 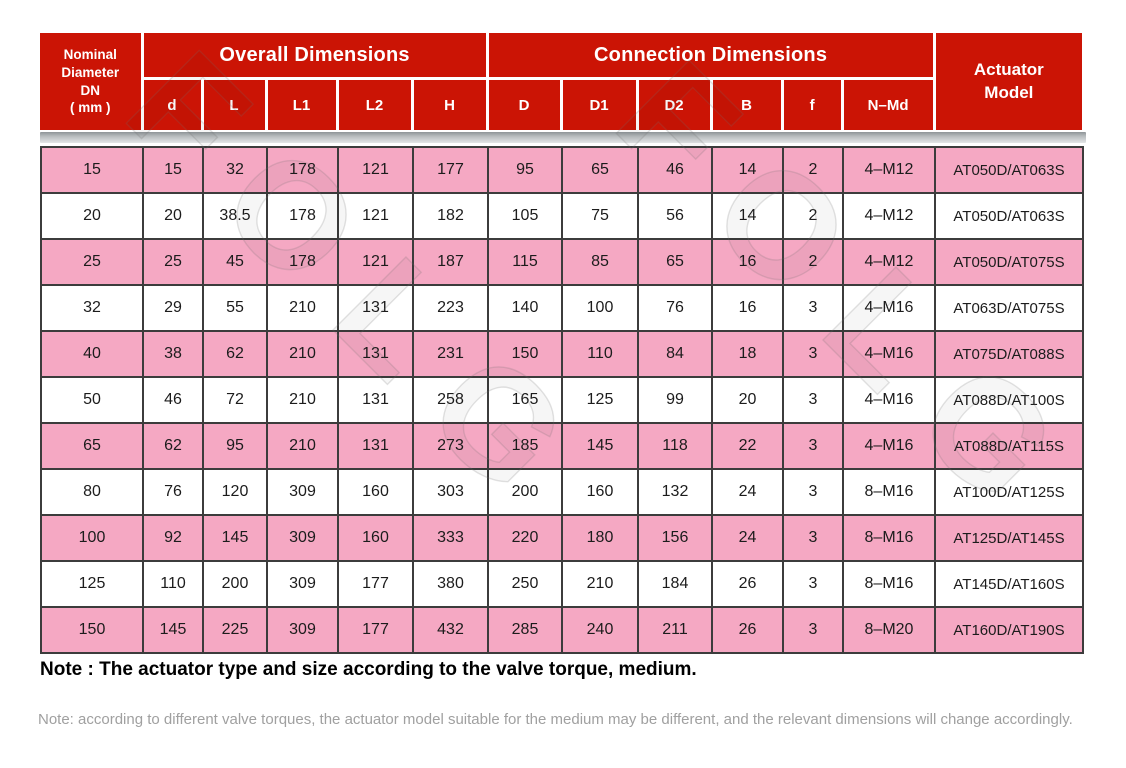 I want to click on table-cell: 177, so click(x=375, y=584).